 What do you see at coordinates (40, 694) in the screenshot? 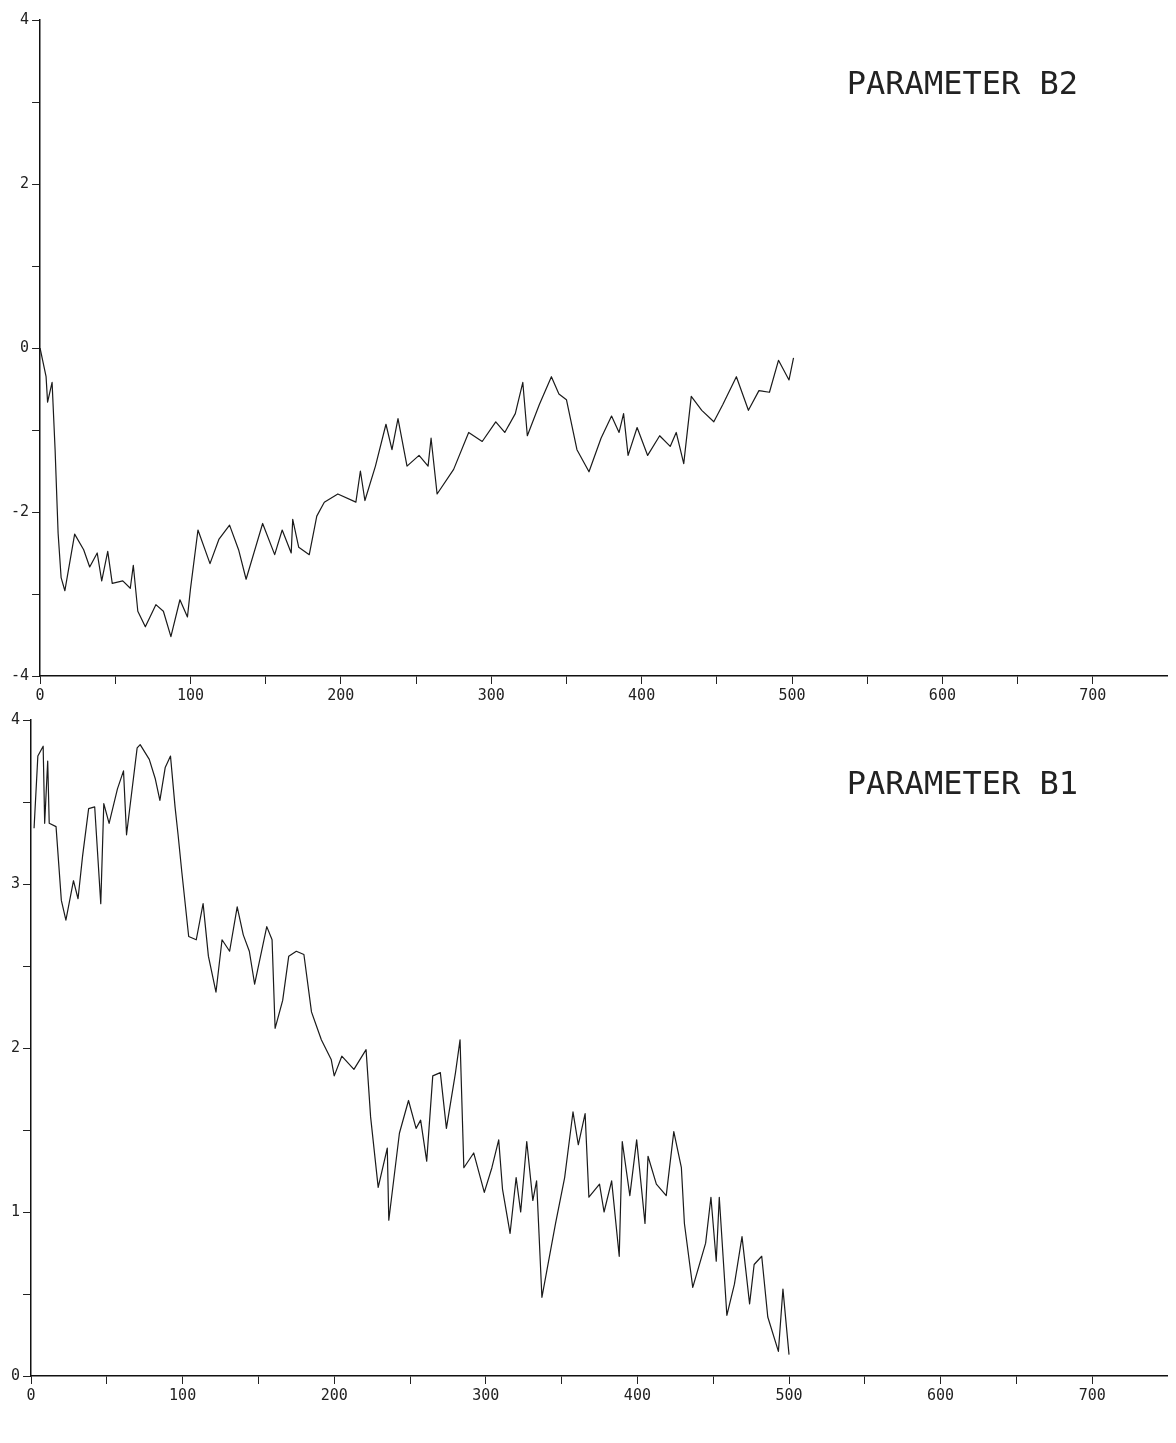
I see `x-tick-label: 0` at bounding box center [40, 694].